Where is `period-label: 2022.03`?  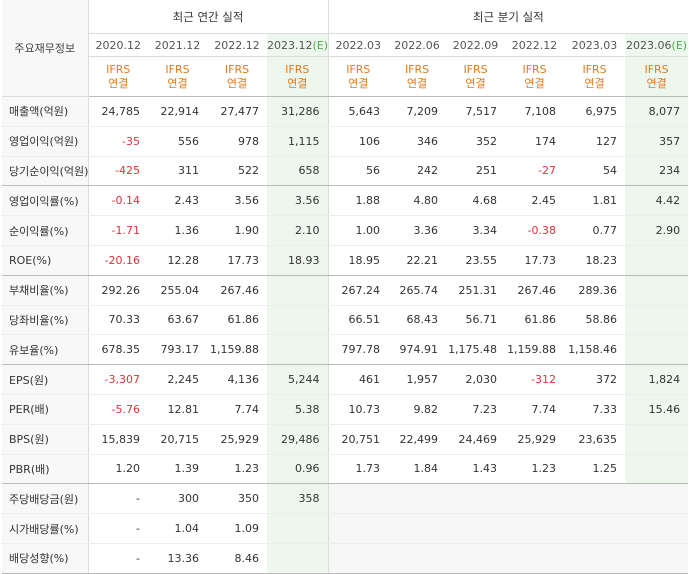 period-label: 2022.03 is located at coordinates (358, 45).